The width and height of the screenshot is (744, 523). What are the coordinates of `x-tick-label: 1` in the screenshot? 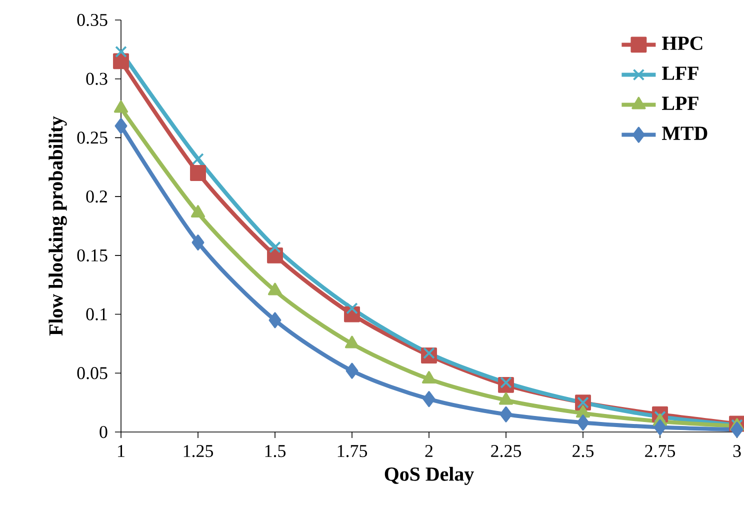 It's located at (121, 451).